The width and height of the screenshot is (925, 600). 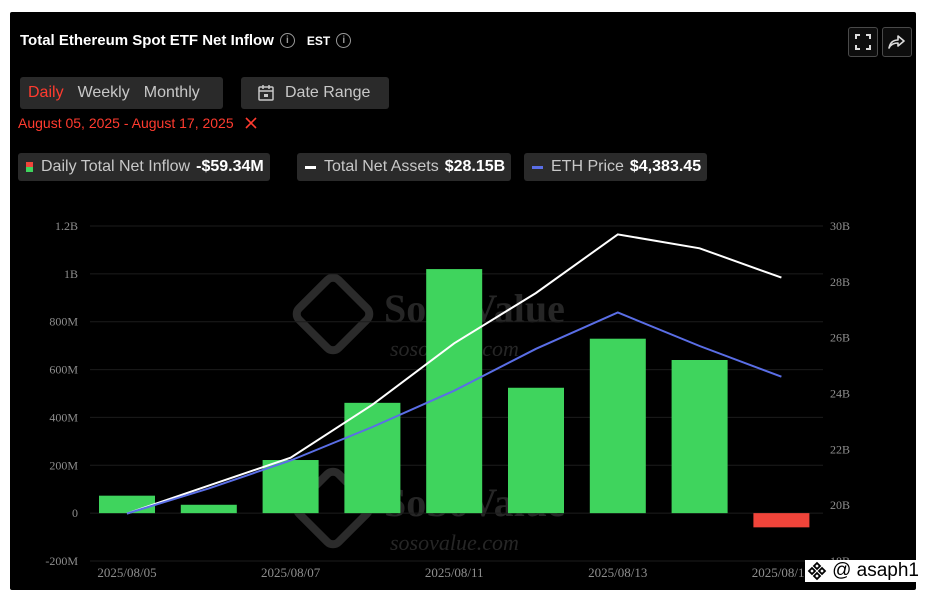 I want to click on info-icon: i, so click(x=287, y=40).